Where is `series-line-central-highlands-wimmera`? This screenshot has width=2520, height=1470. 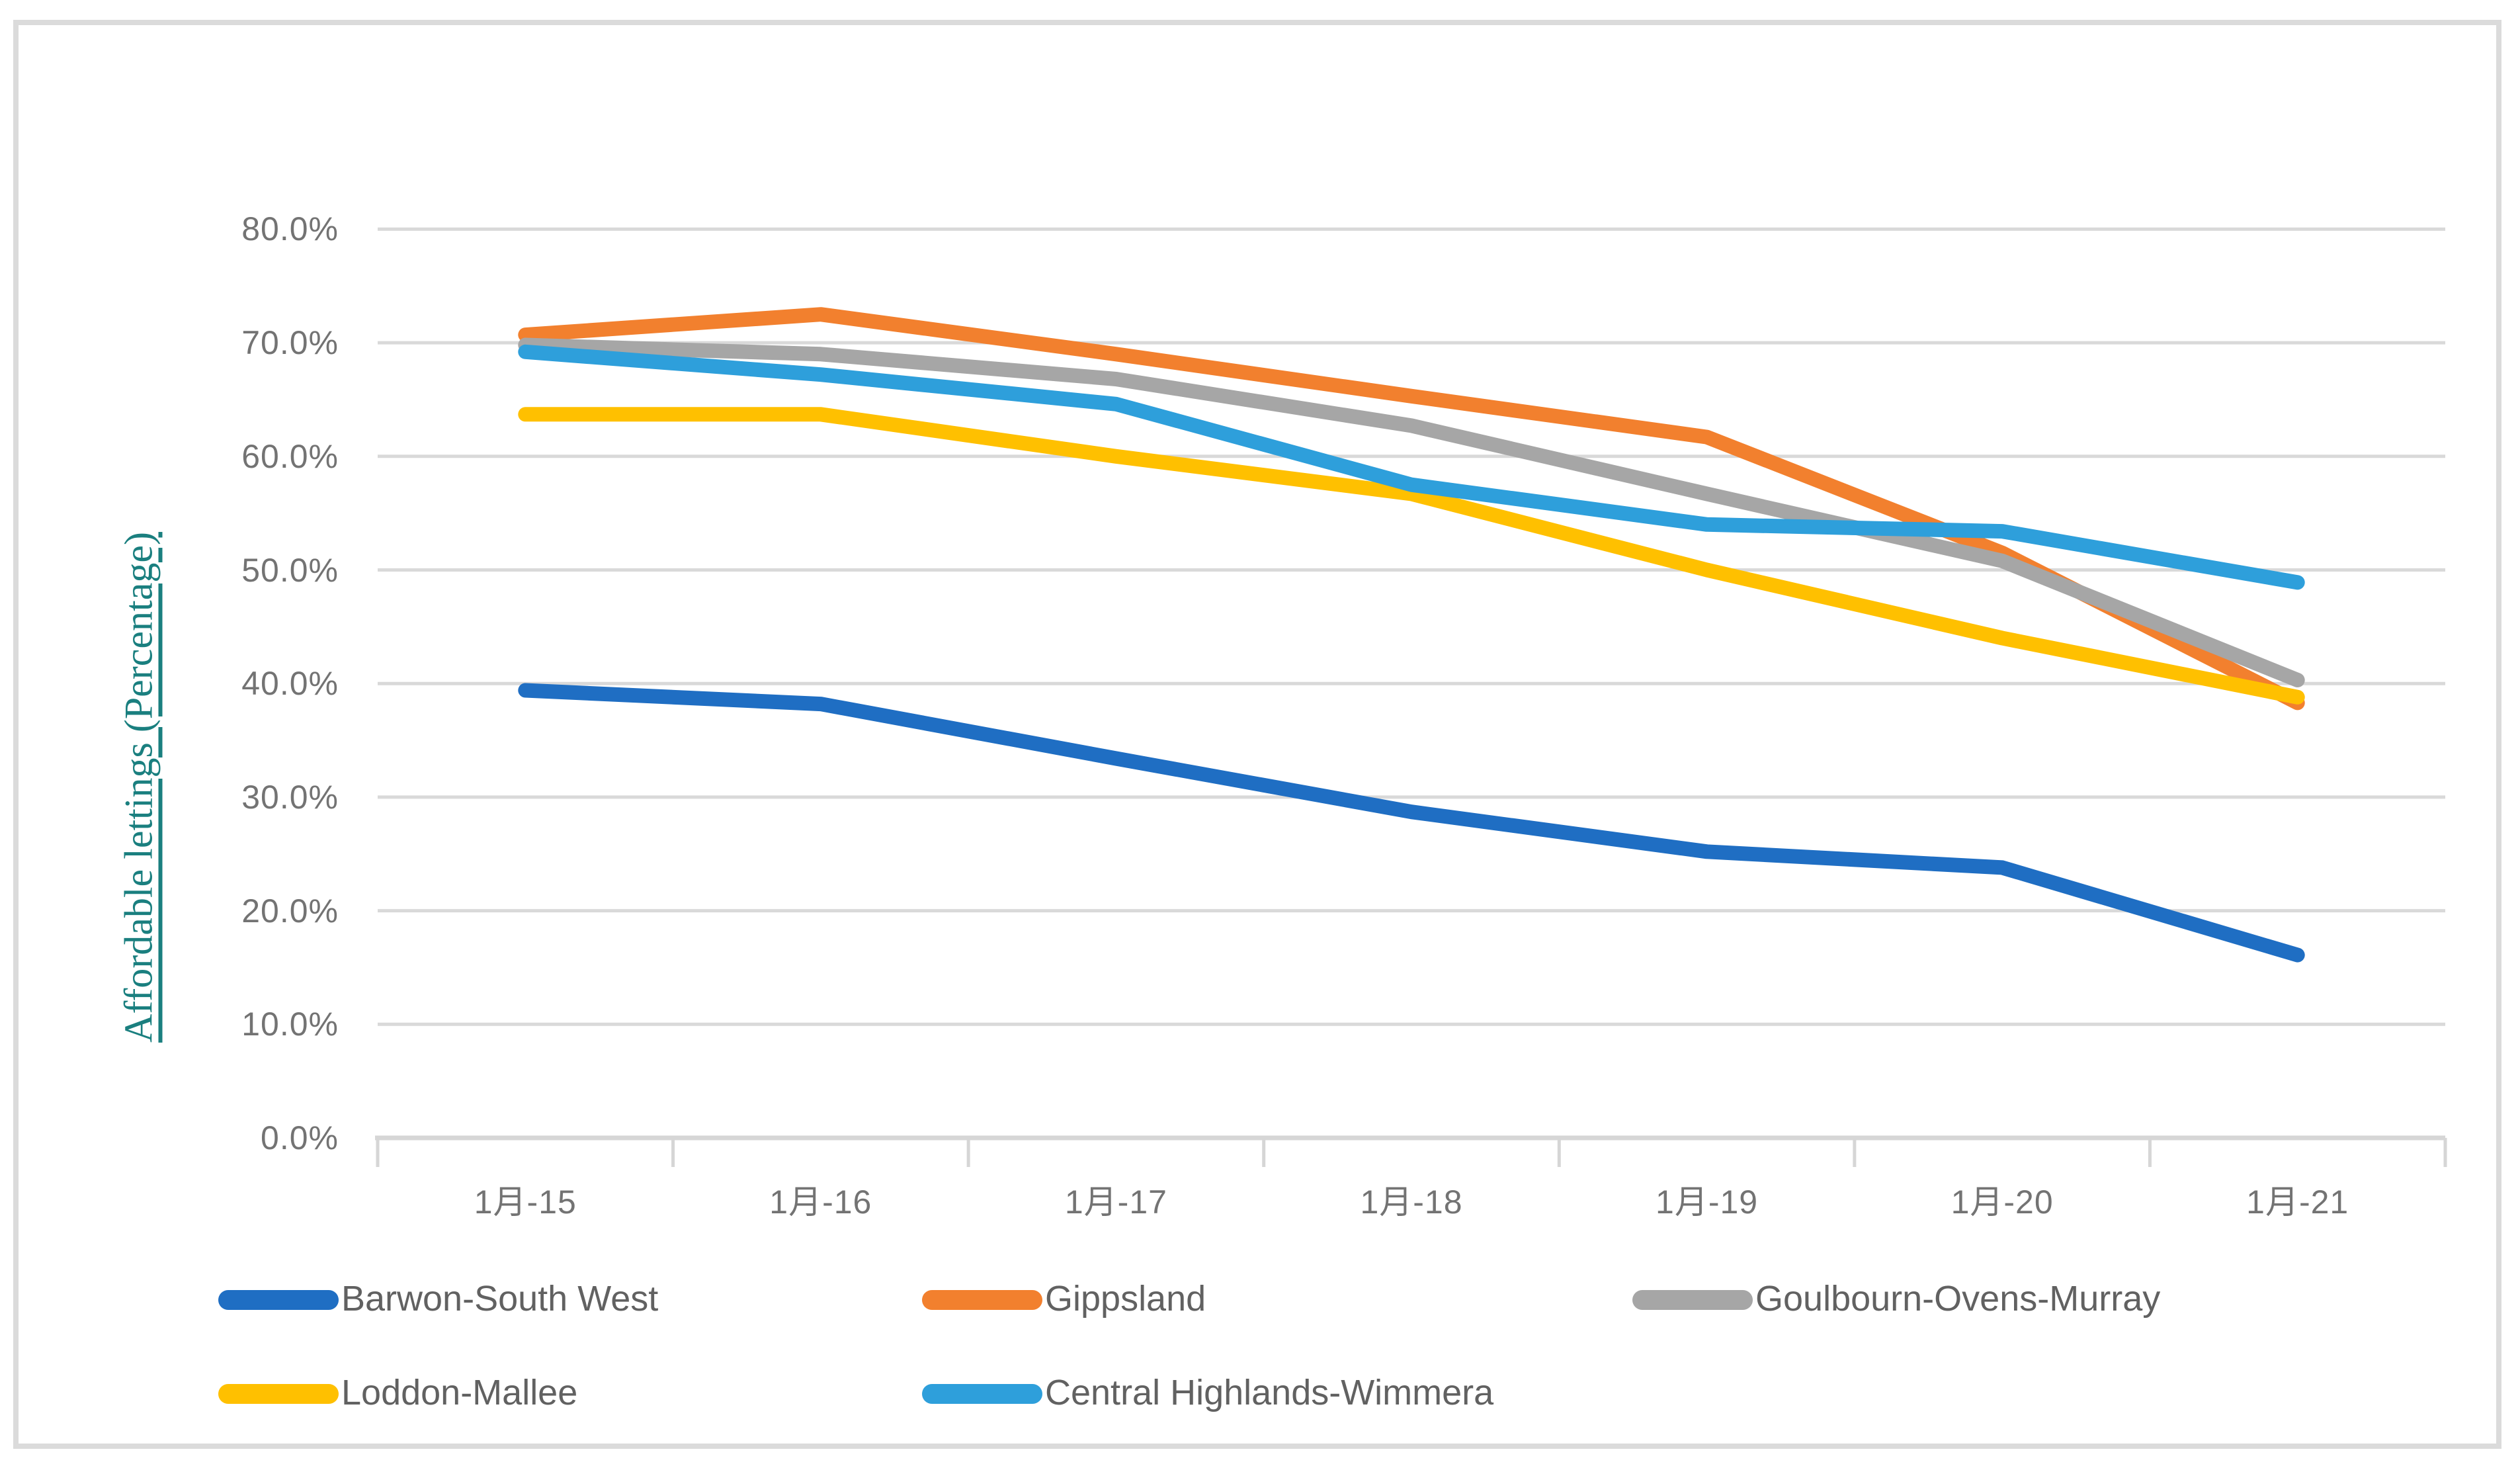
series-line-central-highlands-wimmera is located at coordinates (1412, 467).